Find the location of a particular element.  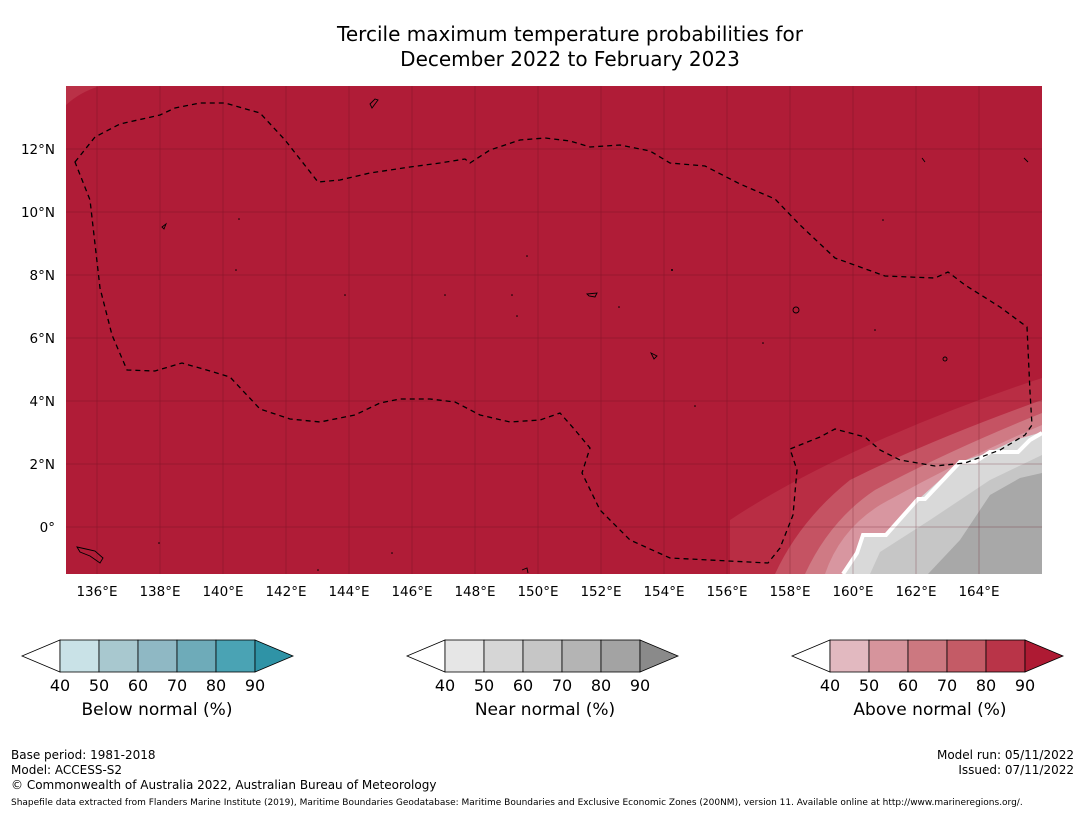

colorbar-near-graphic is located at coordinates (542, 656).